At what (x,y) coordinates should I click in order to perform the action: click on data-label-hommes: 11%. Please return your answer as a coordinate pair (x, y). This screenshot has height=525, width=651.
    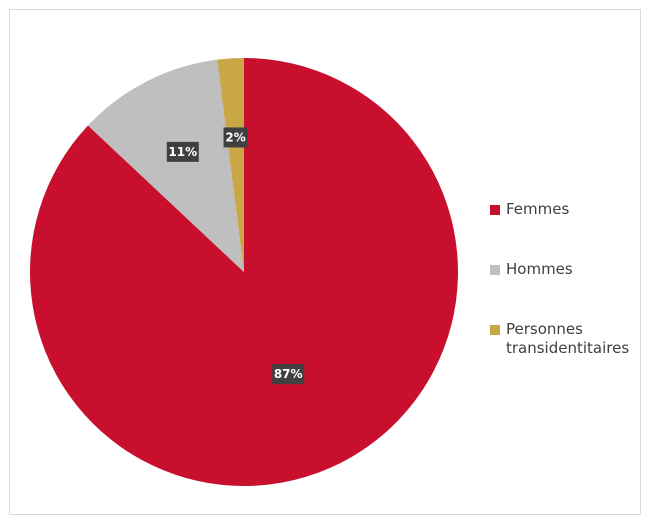
    Looking at the image, I should click on (182, 151).